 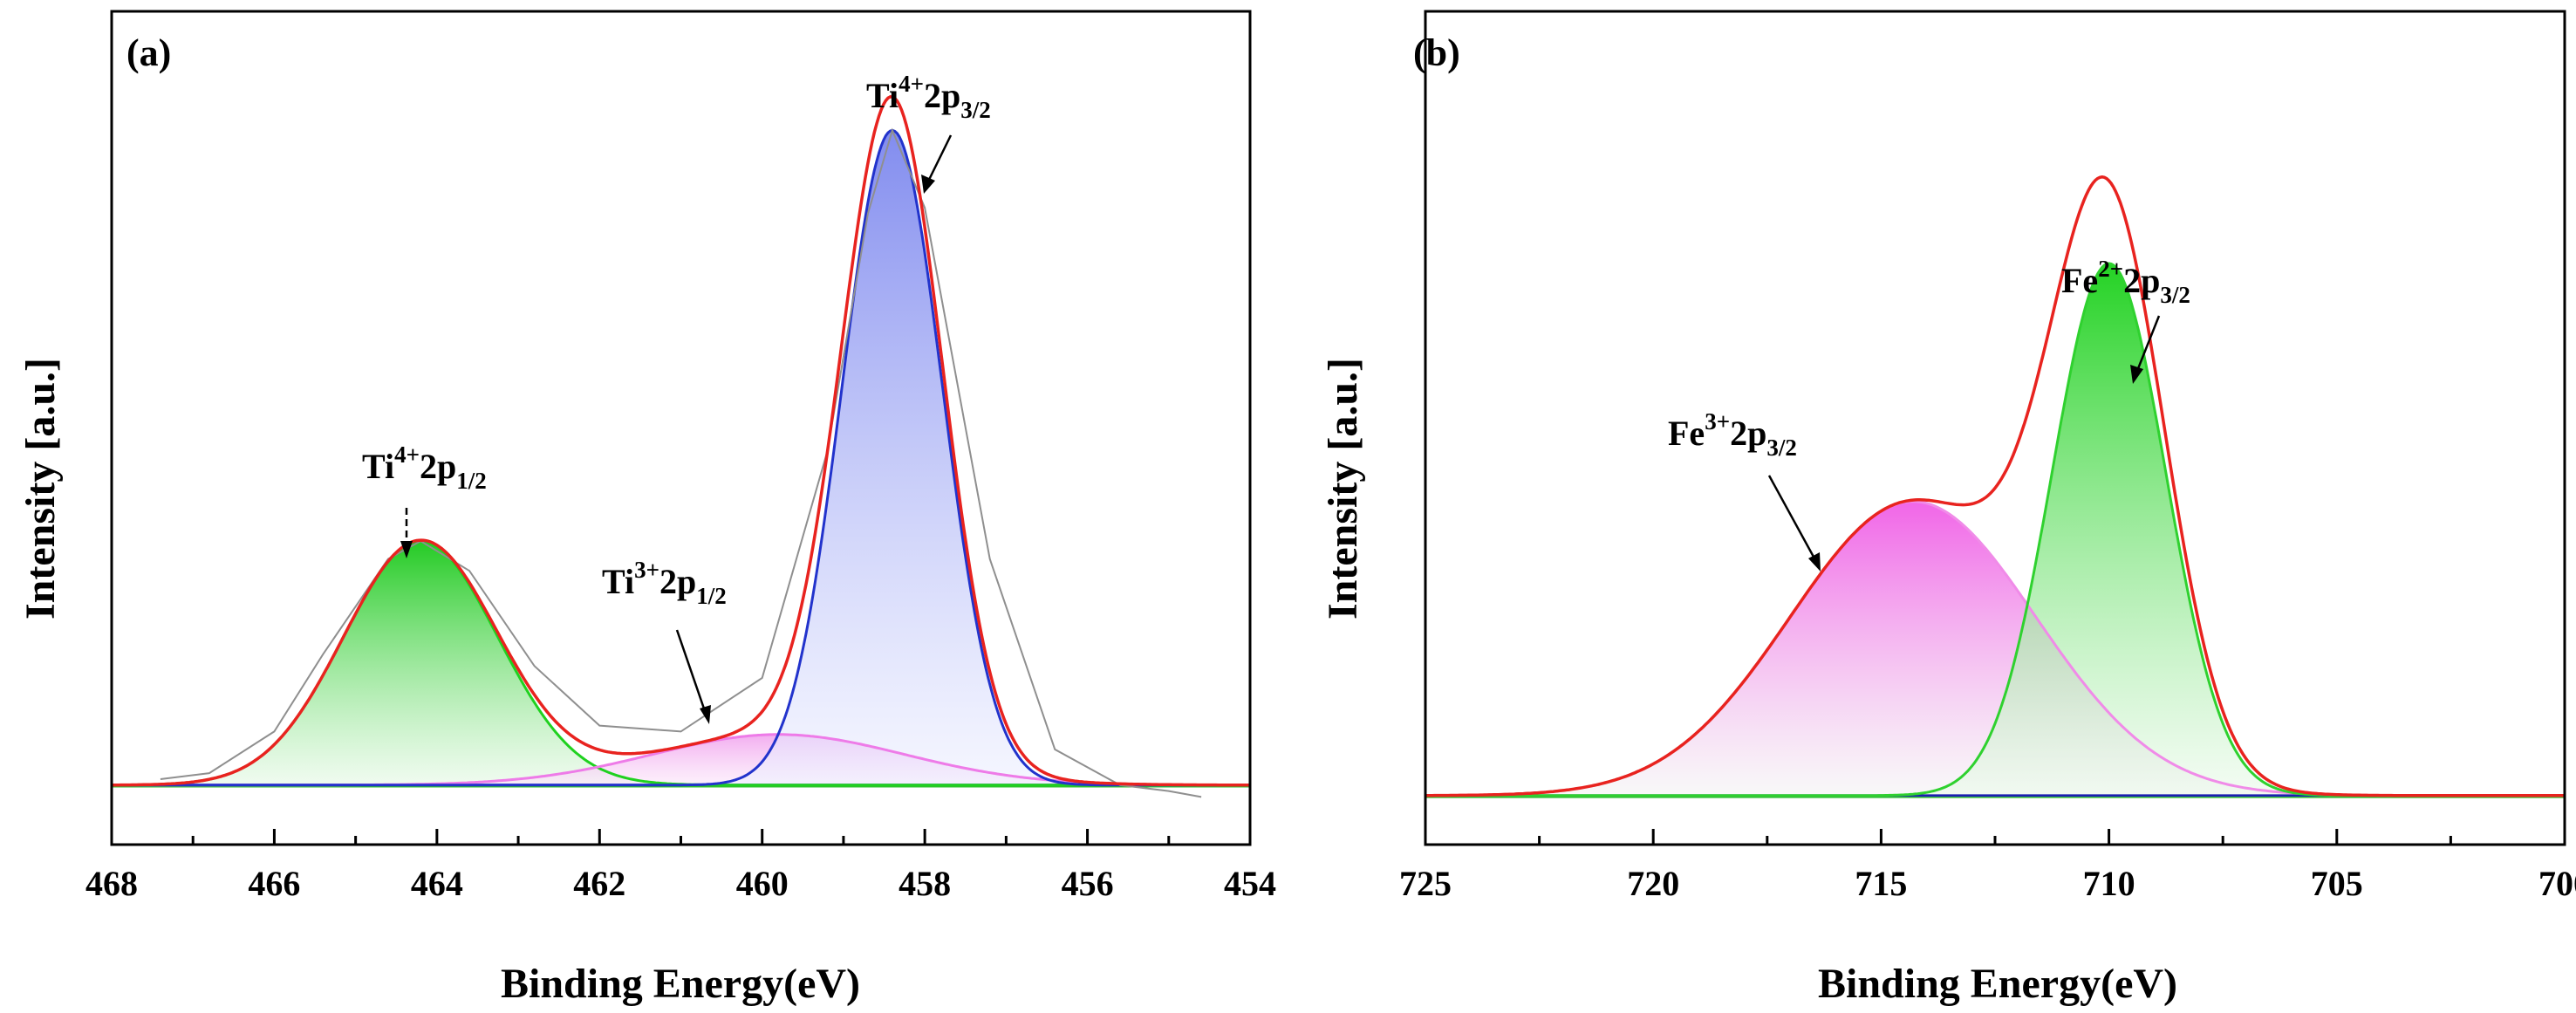 What do you see at coordinates (705, 714) in the screenshot?
I see `arrowhead-ti3-2p12` at bounding box center [705, 714].